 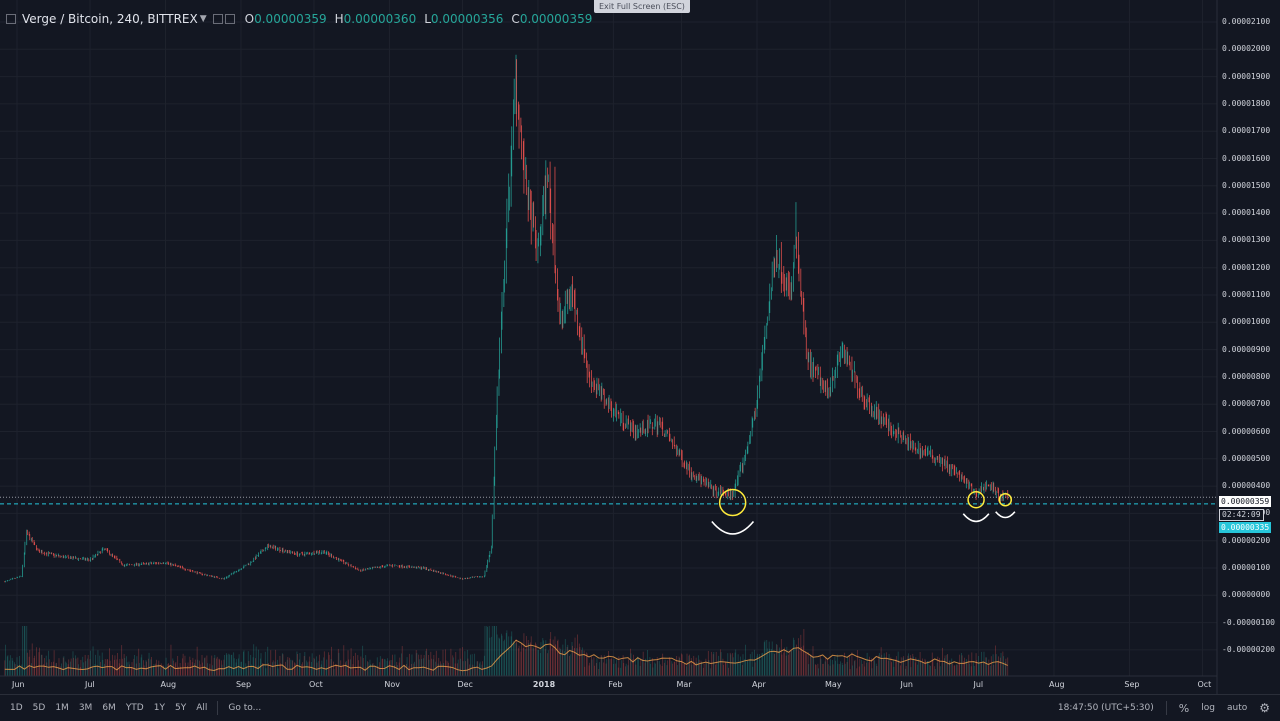 What do you see at coordinates (203, 19) in the screenshot?
I see `chevron-down-icon: ▼` at bounding box center [203, 19].